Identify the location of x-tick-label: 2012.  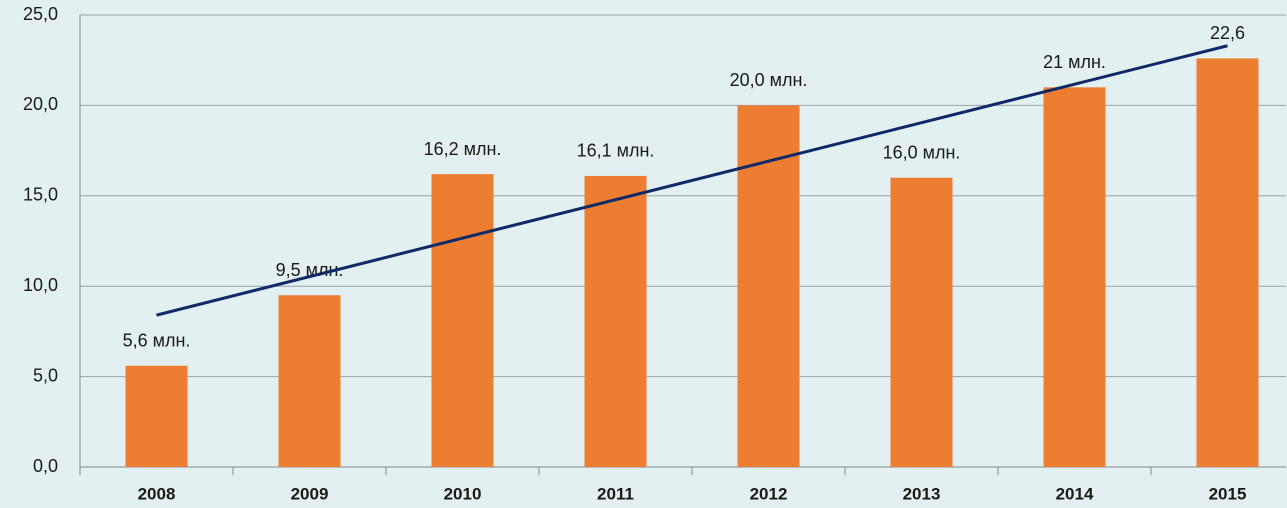
(769, 493).